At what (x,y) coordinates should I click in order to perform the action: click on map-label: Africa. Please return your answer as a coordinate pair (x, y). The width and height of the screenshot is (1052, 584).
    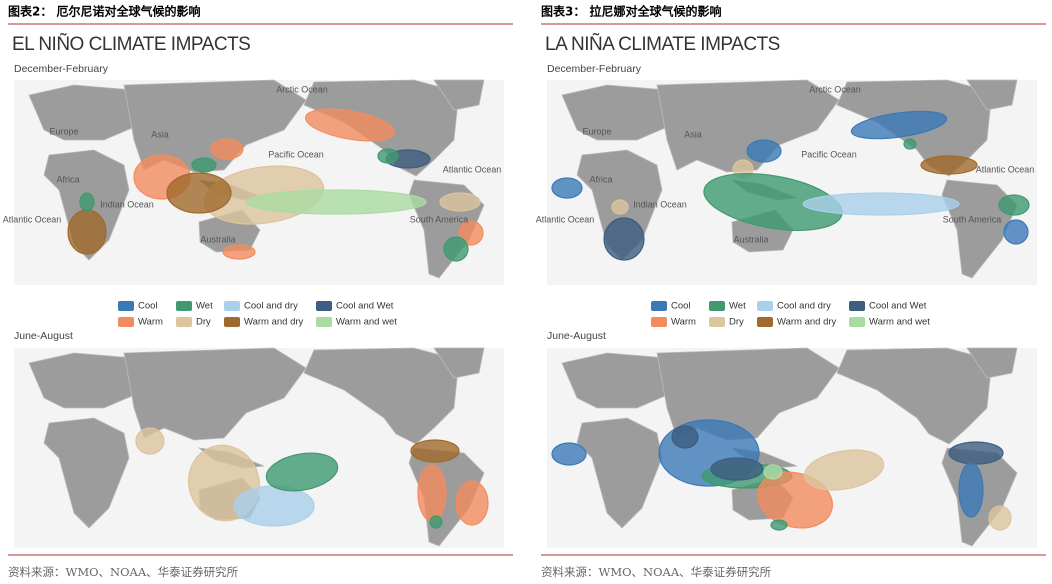
    Looking at the image, I should click on (600, 179).